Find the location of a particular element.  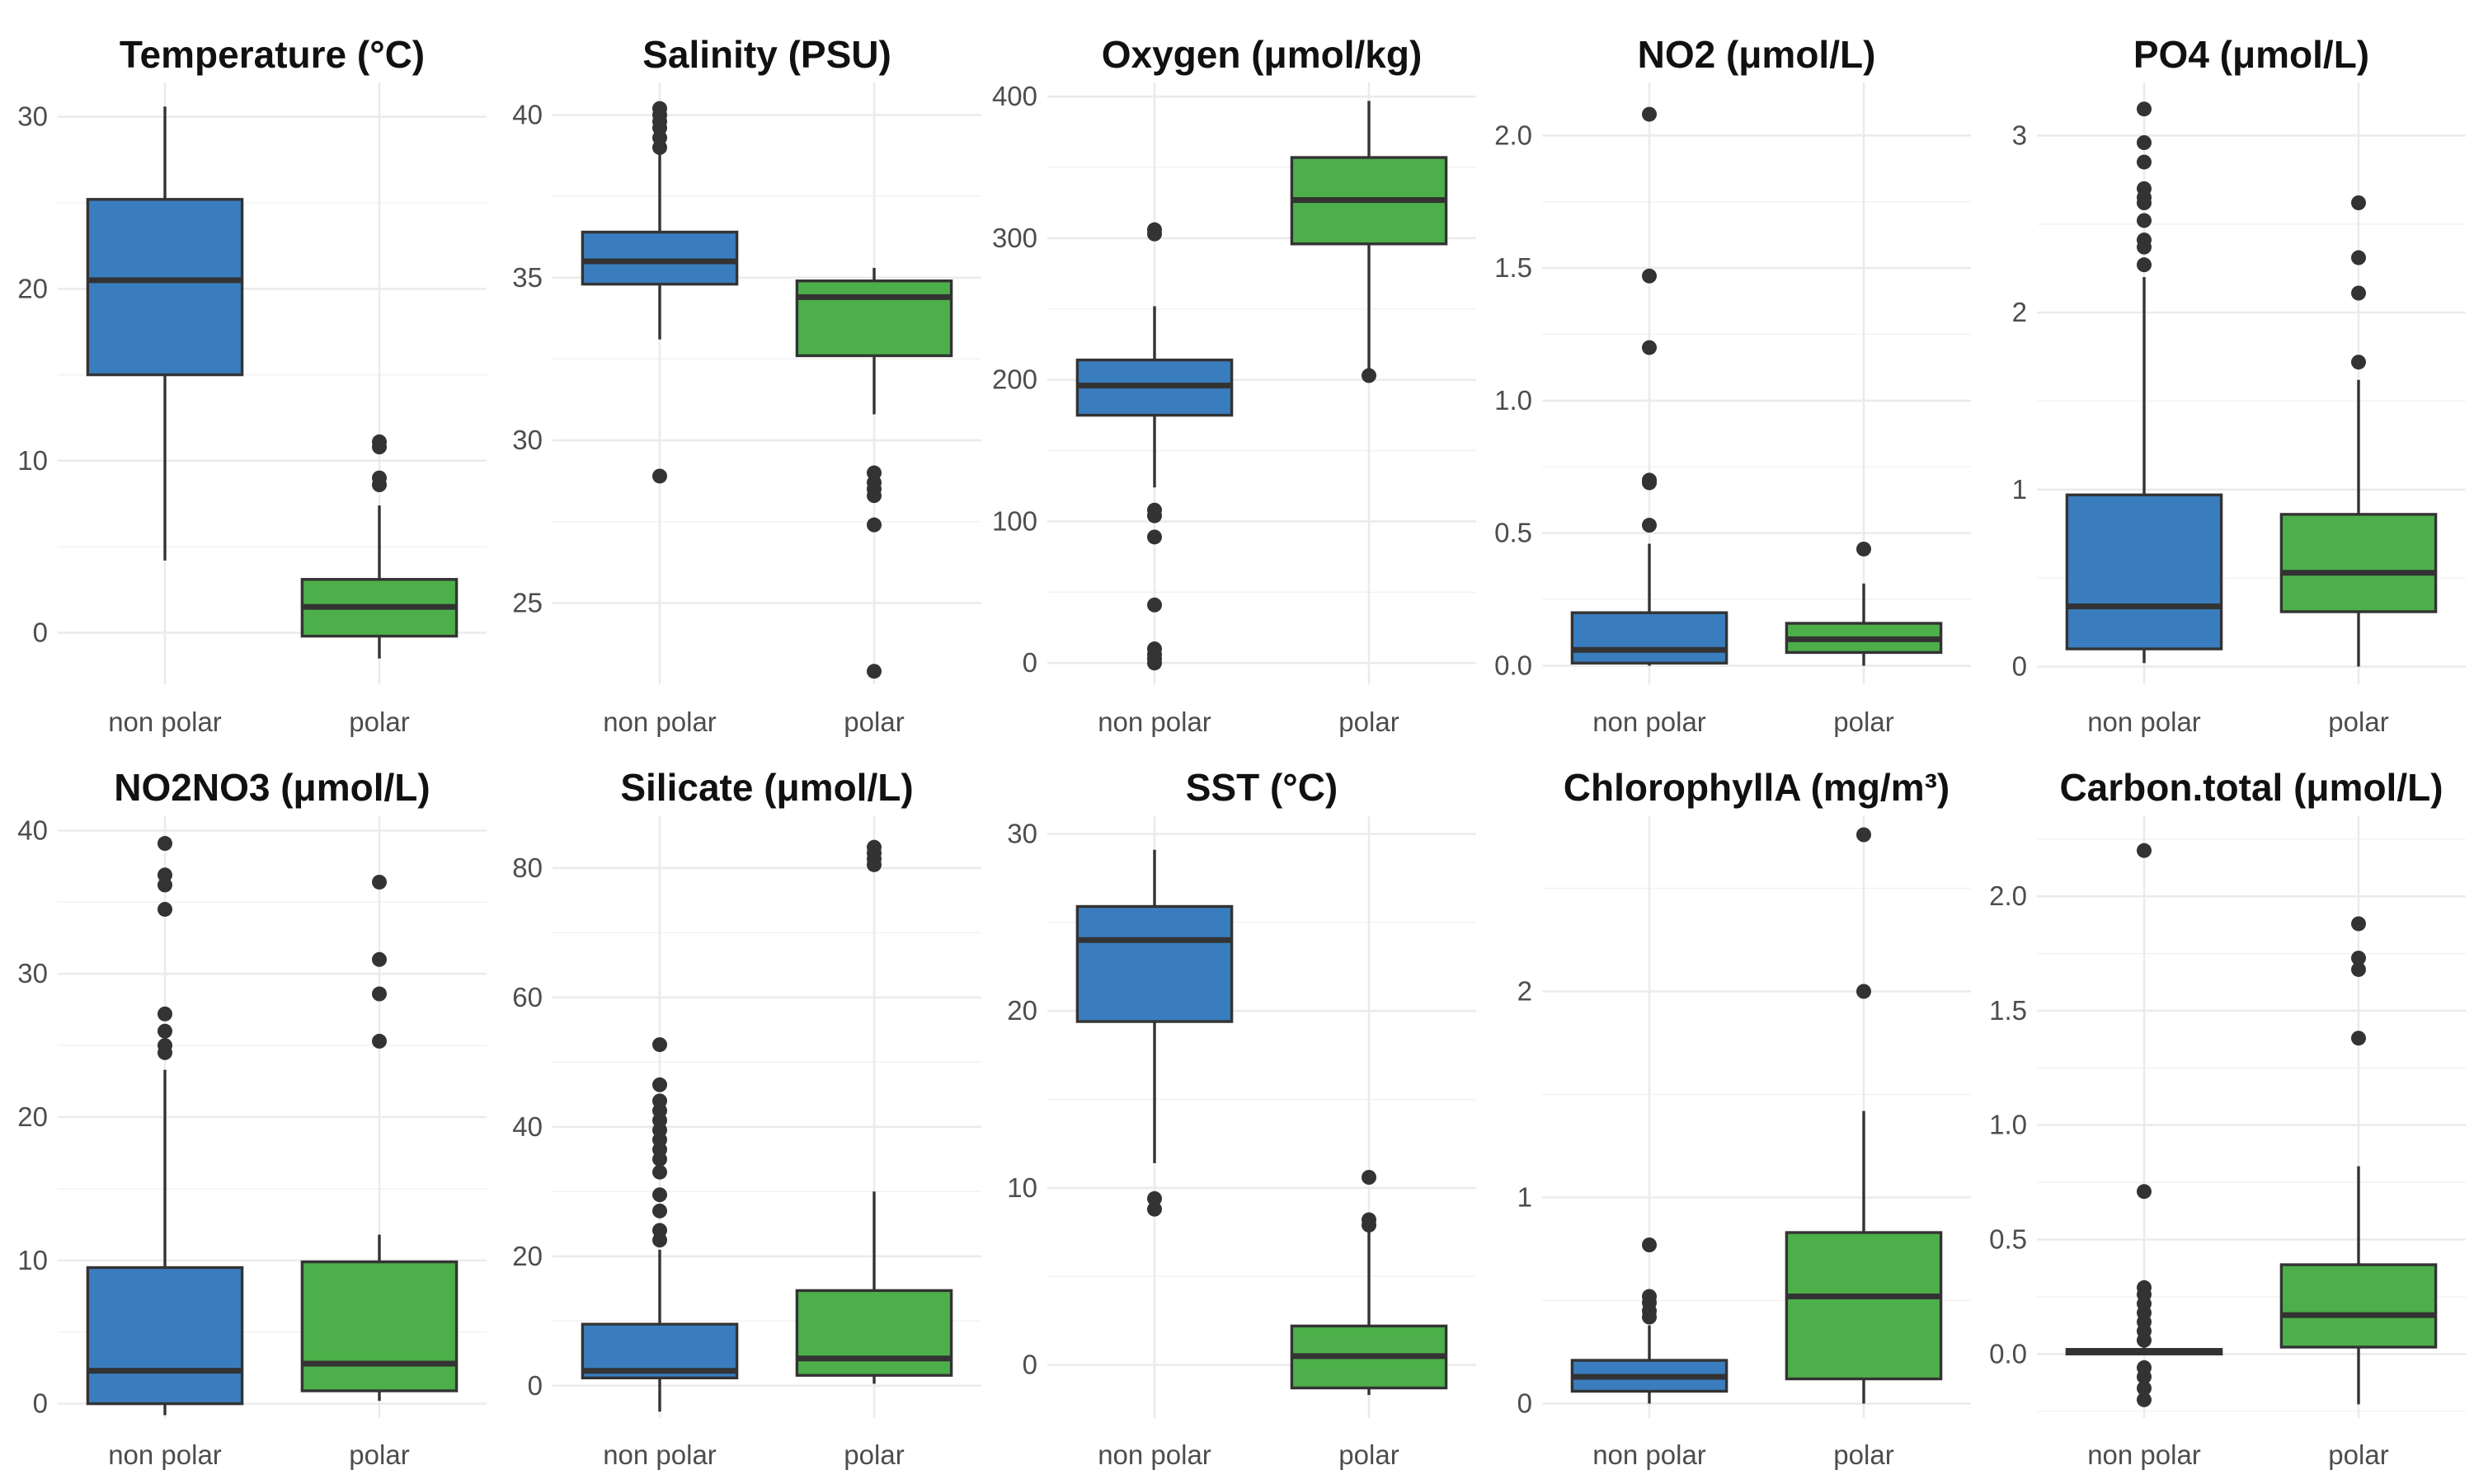

panel-title: NO2NO3 (μmol/L) is located at coordinates (272, 787).